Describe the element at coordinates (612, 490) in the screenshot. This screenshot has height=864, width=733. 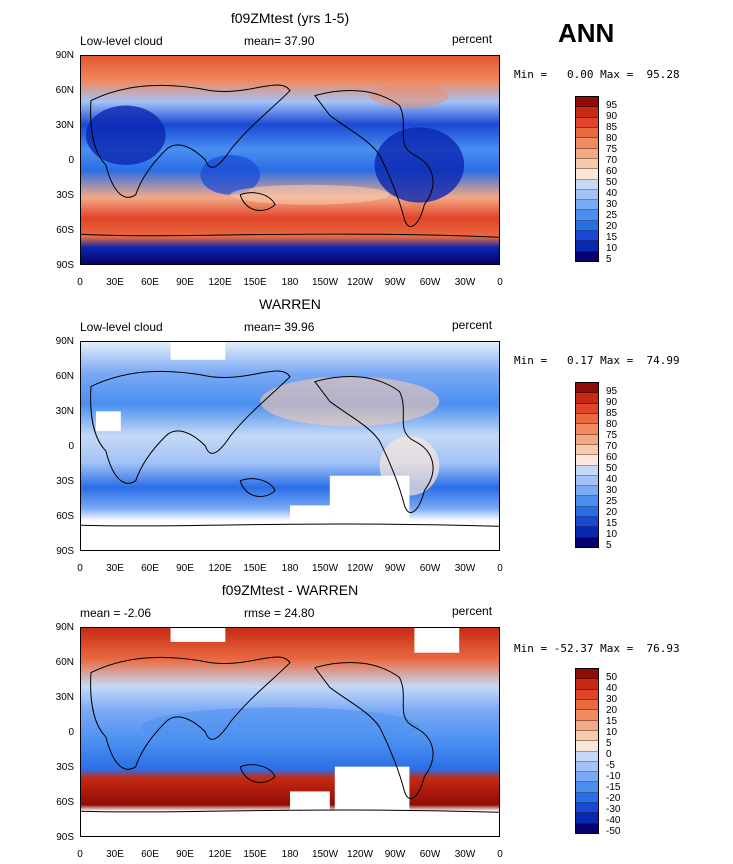
I see `colorbar-label: 30` at that location.